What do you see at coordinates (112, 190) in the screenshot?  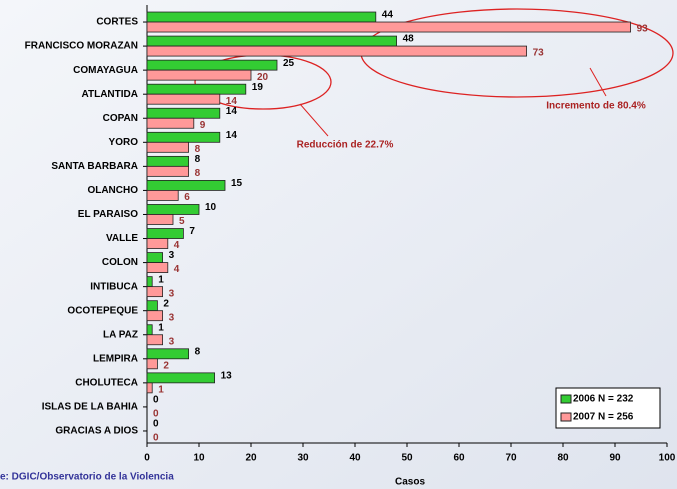 I see `y-tick-label: OLANCHO` at bounding box center [112, 190].